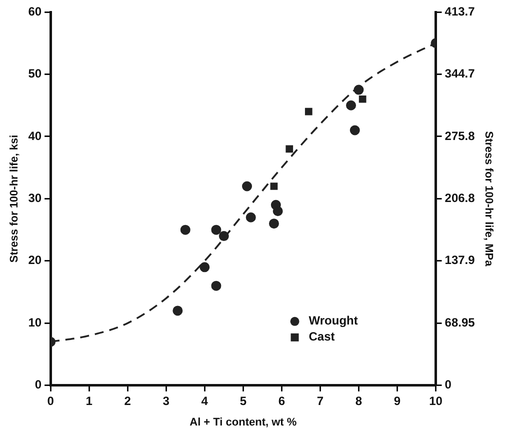 The image size is (507, 437). Describe the element at coordinates (35, 73) in the screenshot. I see `y-tick-label: 50` at that location.